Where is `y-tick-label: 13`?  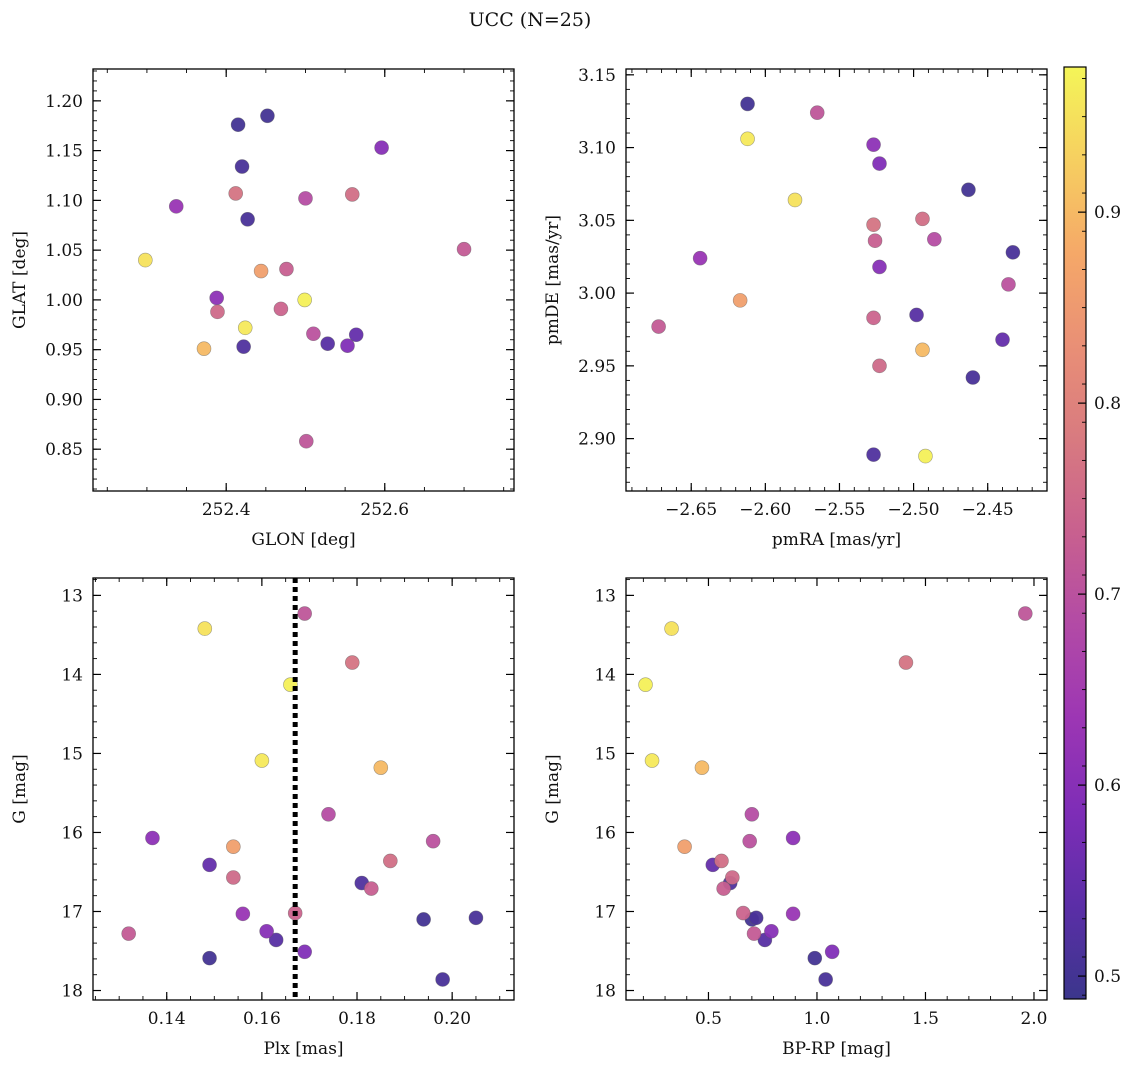 y-tick-label: 13 is located at coordinates (605, 596).